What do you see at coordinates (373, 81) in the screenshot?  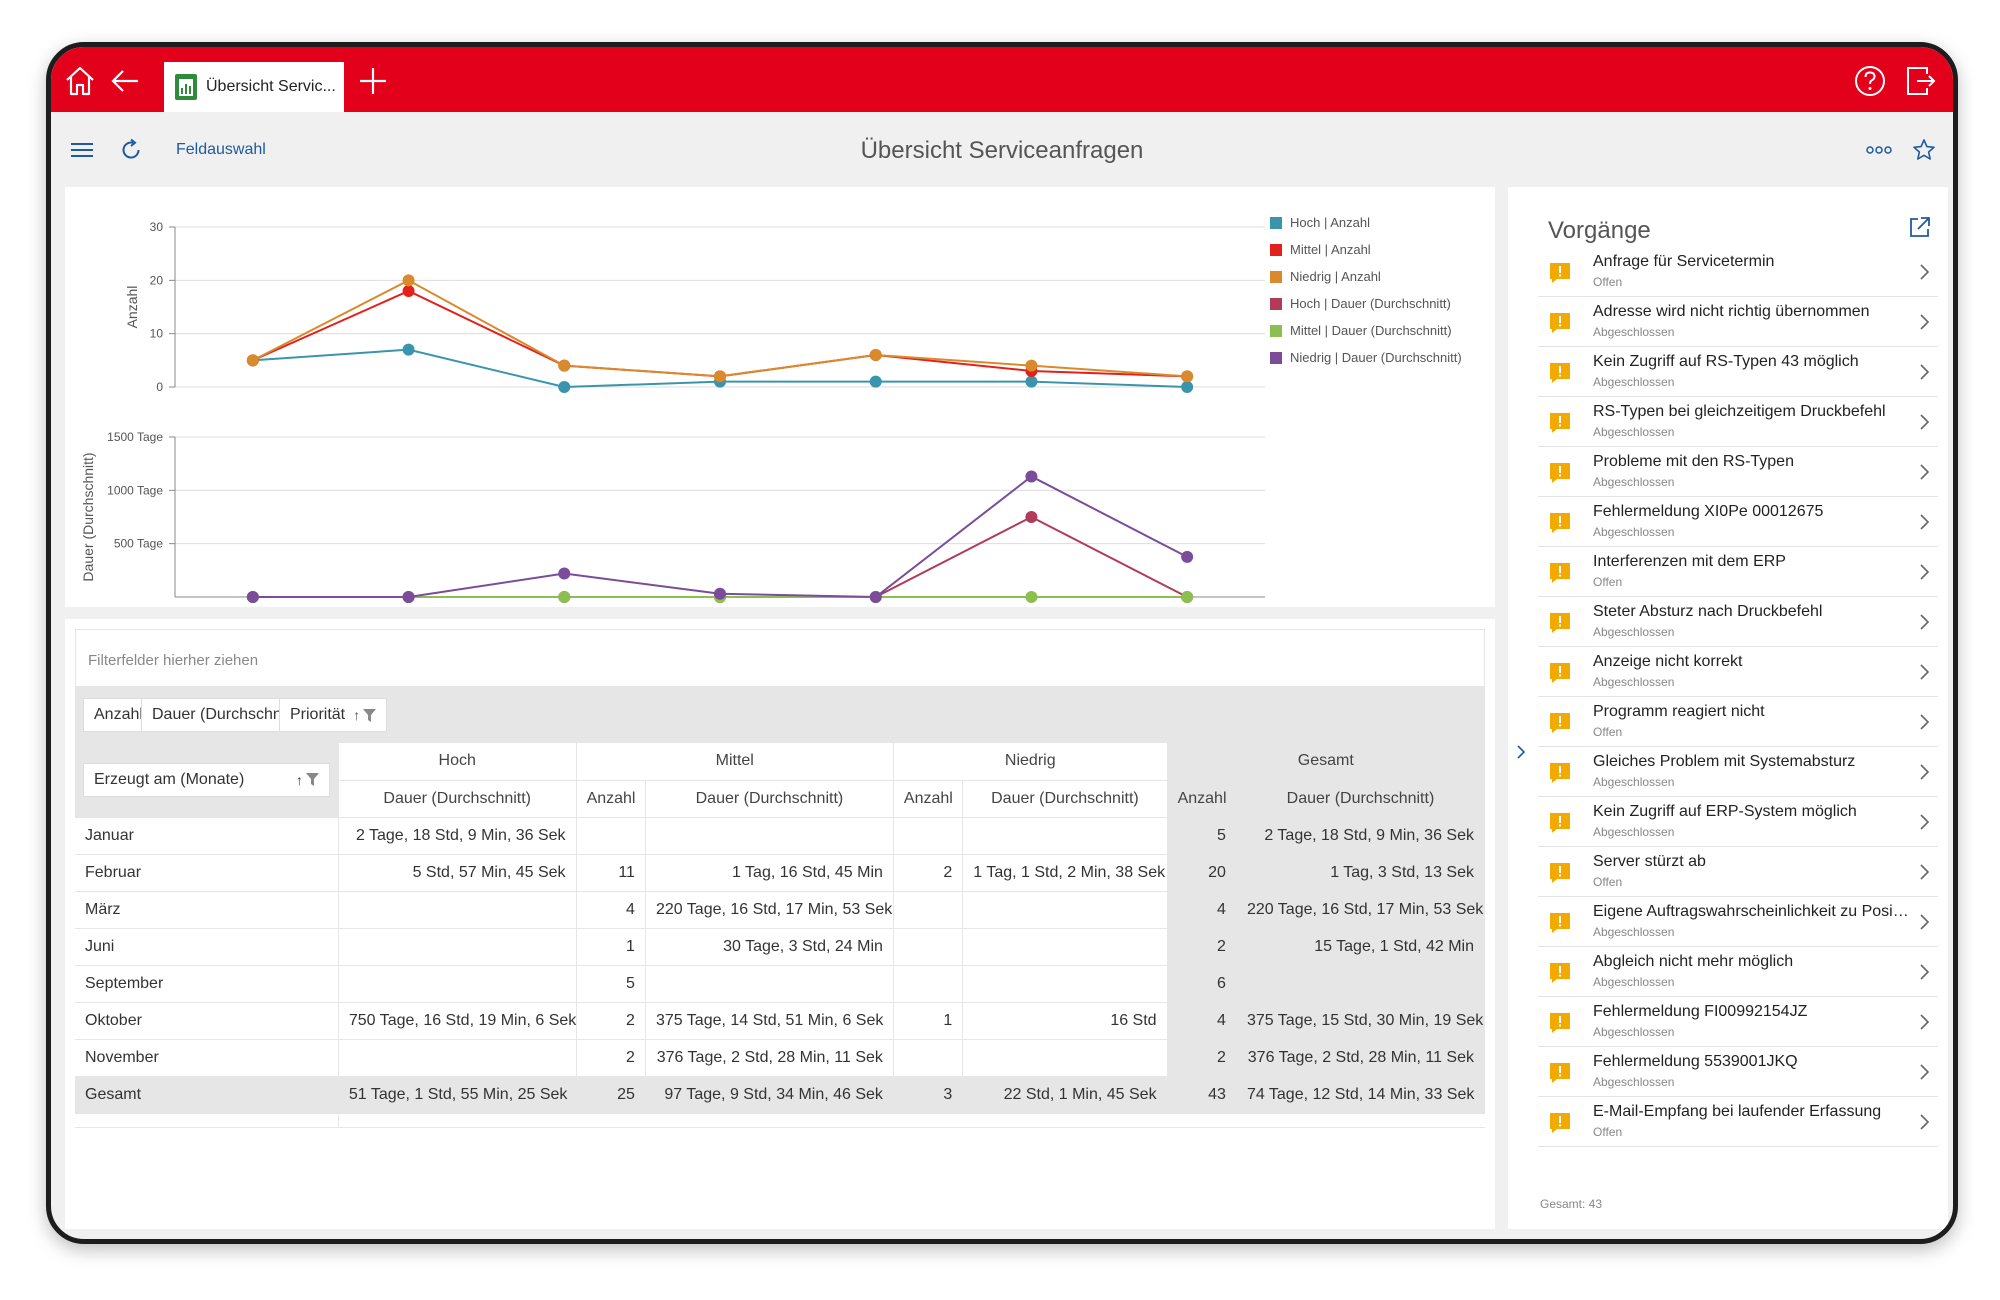 I see `new-tab-plus-icon` at bounding box center [373, 81].